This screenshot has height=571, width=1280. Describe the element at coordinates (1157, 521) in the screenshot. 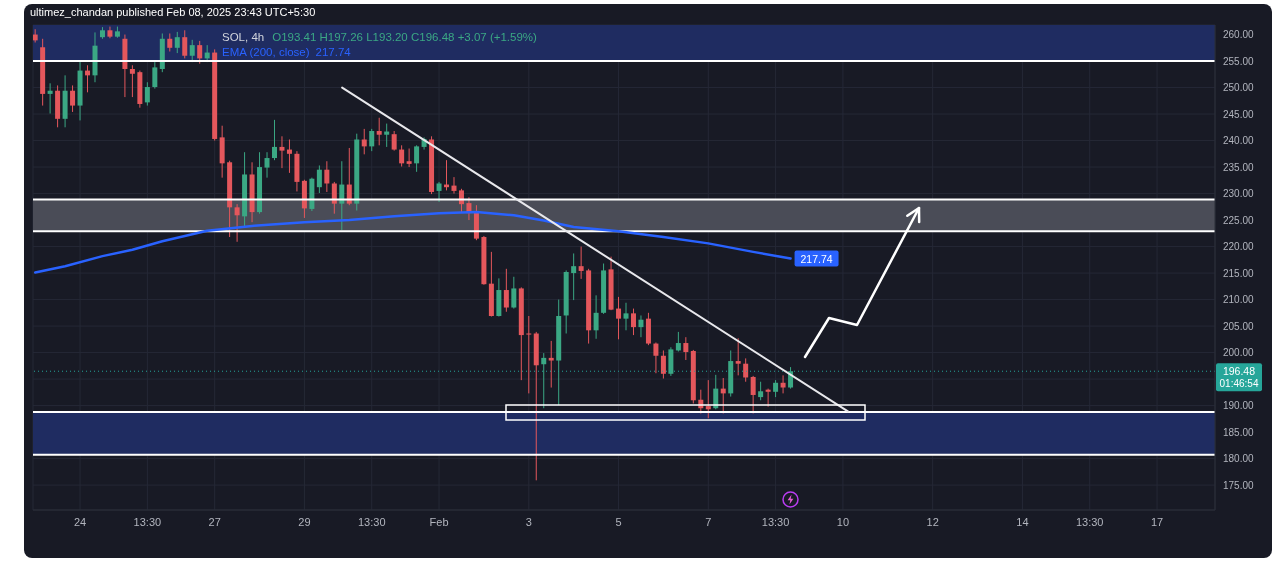

I see `x-tick-label: 17` at that location.